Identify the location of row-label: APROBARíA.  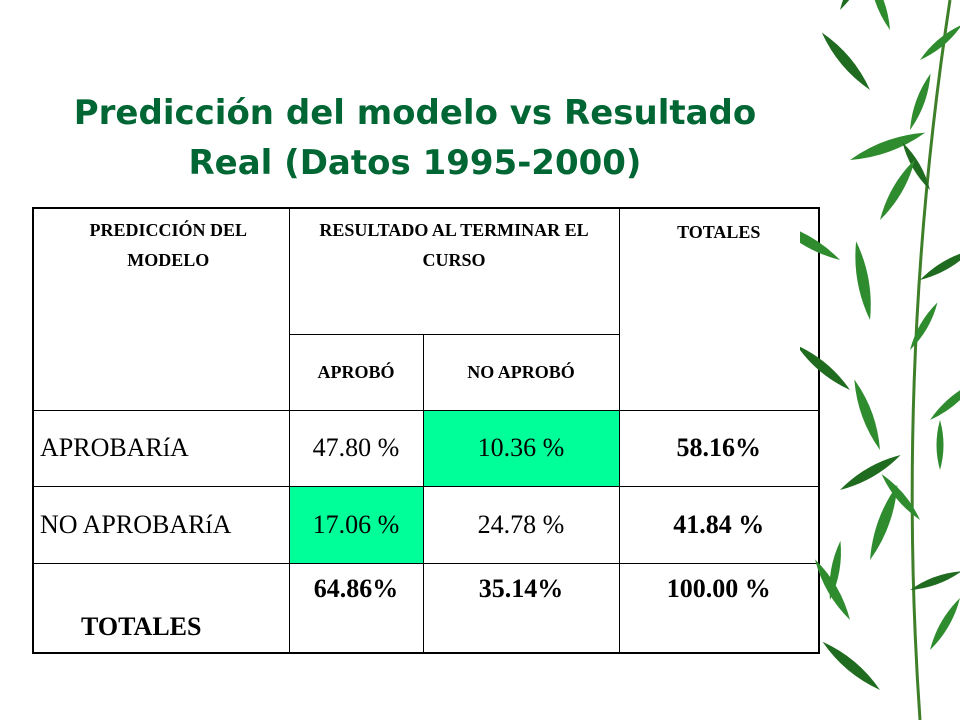
(161, 448).